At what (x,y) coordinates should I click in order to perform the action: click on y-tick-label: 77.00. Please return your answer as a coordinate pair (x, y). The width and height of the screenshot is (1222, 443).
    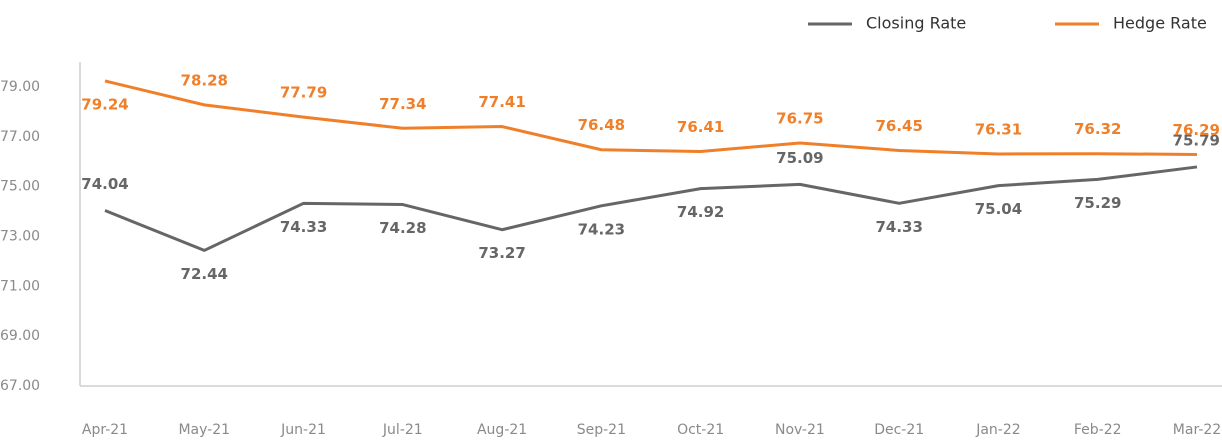
    Looking at the image, I should click on (20, 137).